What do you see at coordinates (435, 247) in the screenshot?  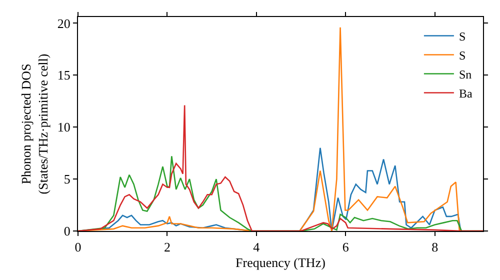 I see `x-tick-label: 8` at bounding box center [435, 247].